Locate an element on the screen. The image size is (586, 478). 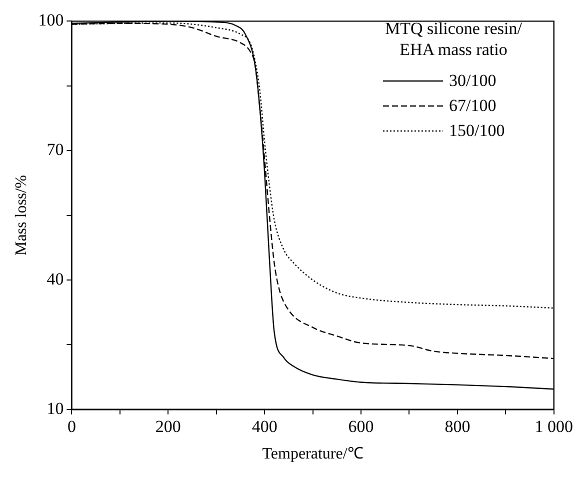
x-tick-label: 400 is located at coordinates (265, 426).